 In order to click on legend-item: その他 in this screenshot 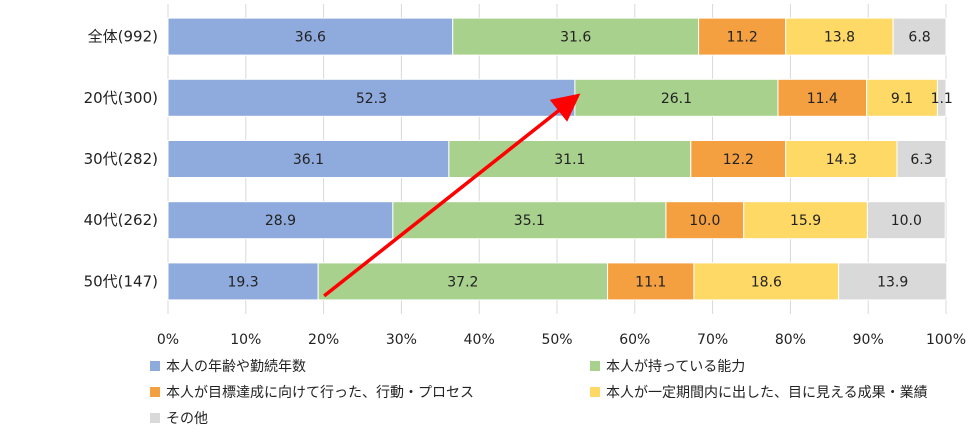, I will do `click(179, 418)`.